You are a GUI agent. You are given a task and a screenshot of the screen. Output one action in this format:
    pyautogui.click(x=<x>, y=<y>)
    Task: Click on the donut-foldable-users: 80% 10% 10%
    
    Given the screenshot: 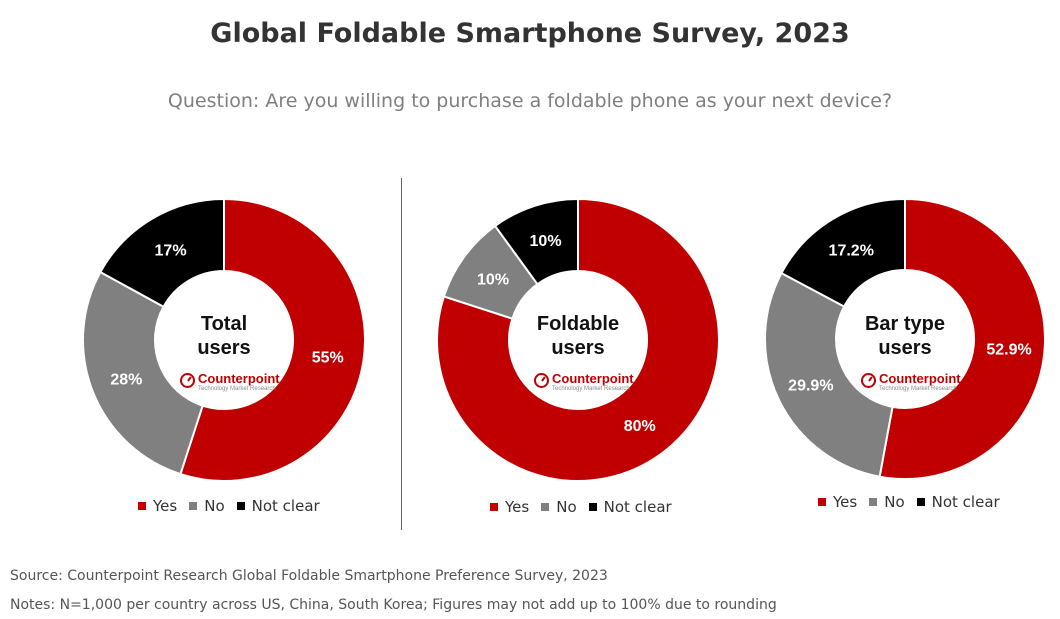 What is the action you would take?
    pyautogui.click(x=578, y=339)
    